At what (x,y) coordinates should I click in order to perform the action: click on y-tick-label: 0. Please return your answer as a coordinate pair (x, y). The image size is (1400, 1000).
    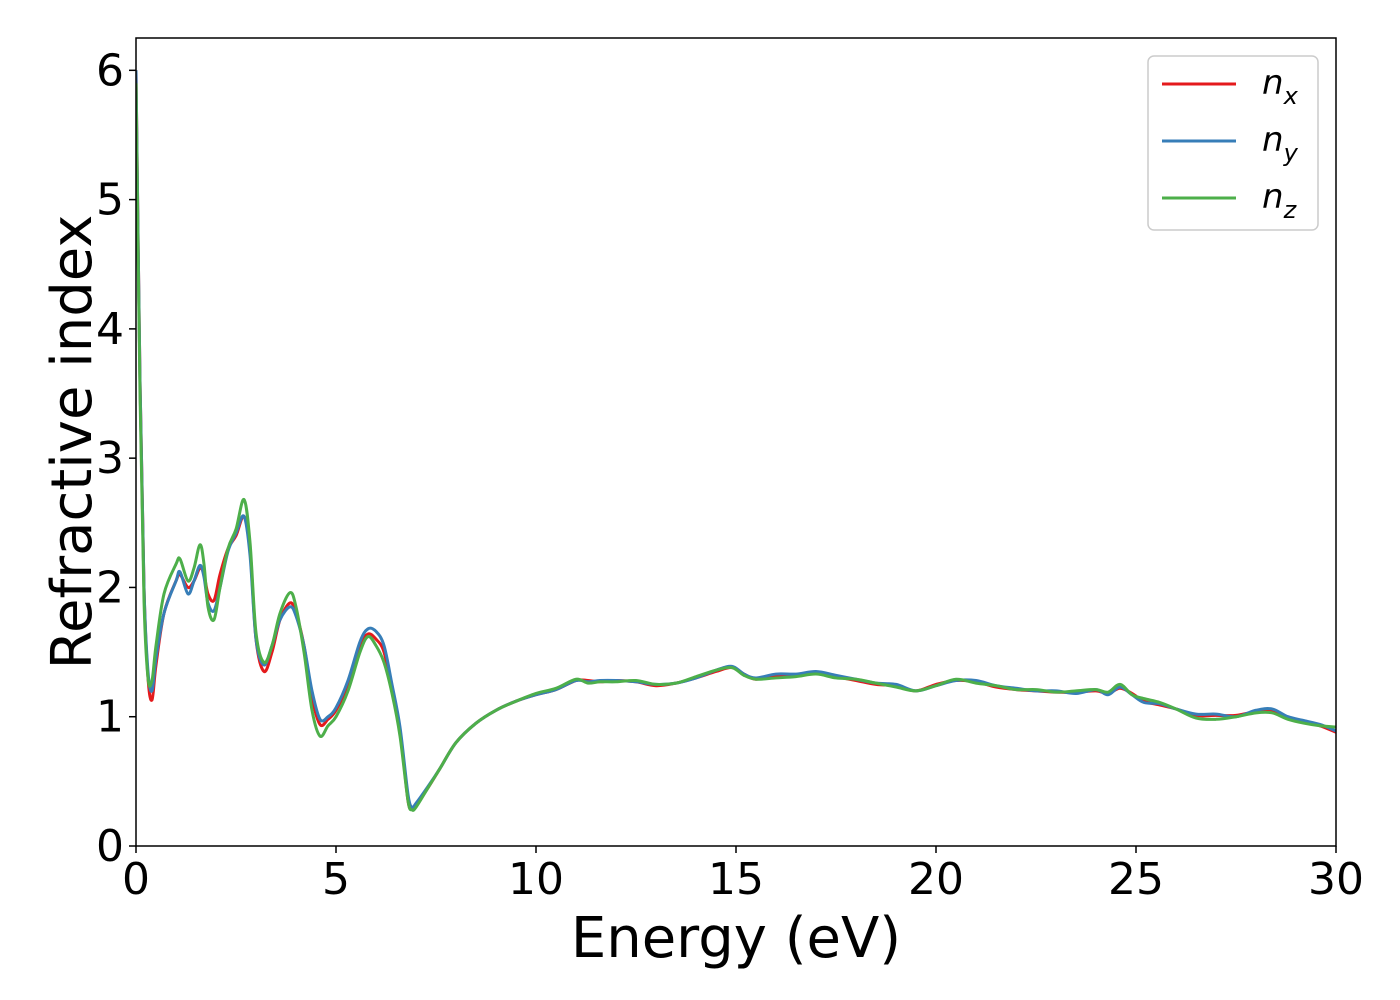
    Looking at the image, I should click on (110, 846).